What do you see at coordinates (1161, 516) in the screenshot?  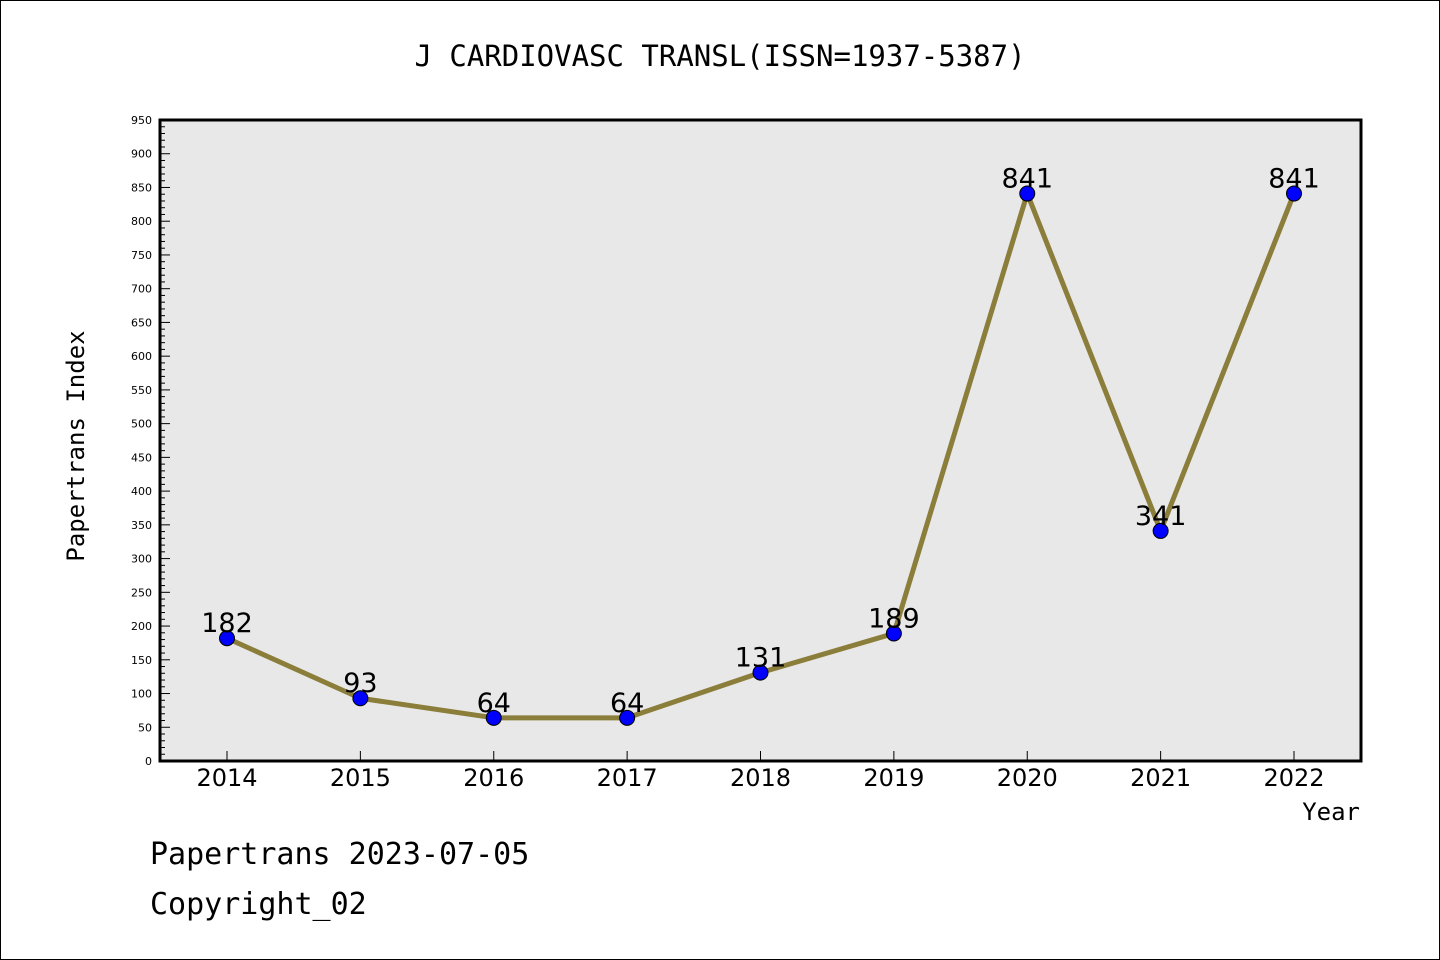 I see `data-label: 341` at bounding box center [1161, 516].